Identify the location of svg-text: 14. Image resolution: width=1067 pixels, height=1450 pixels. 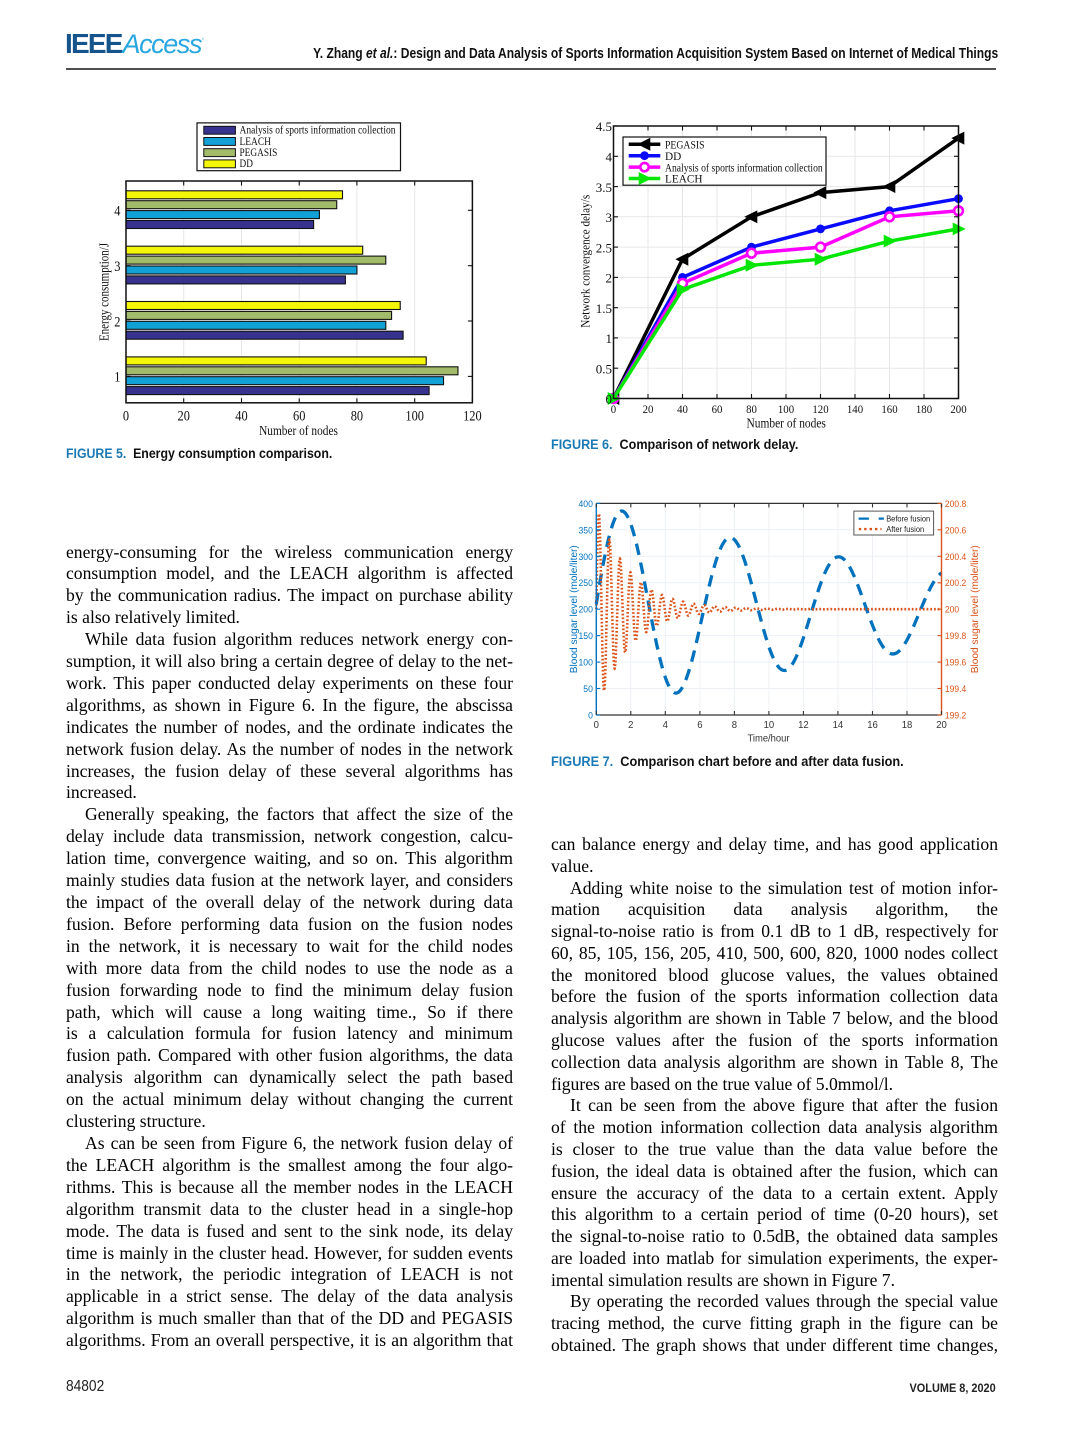
(838, 725).